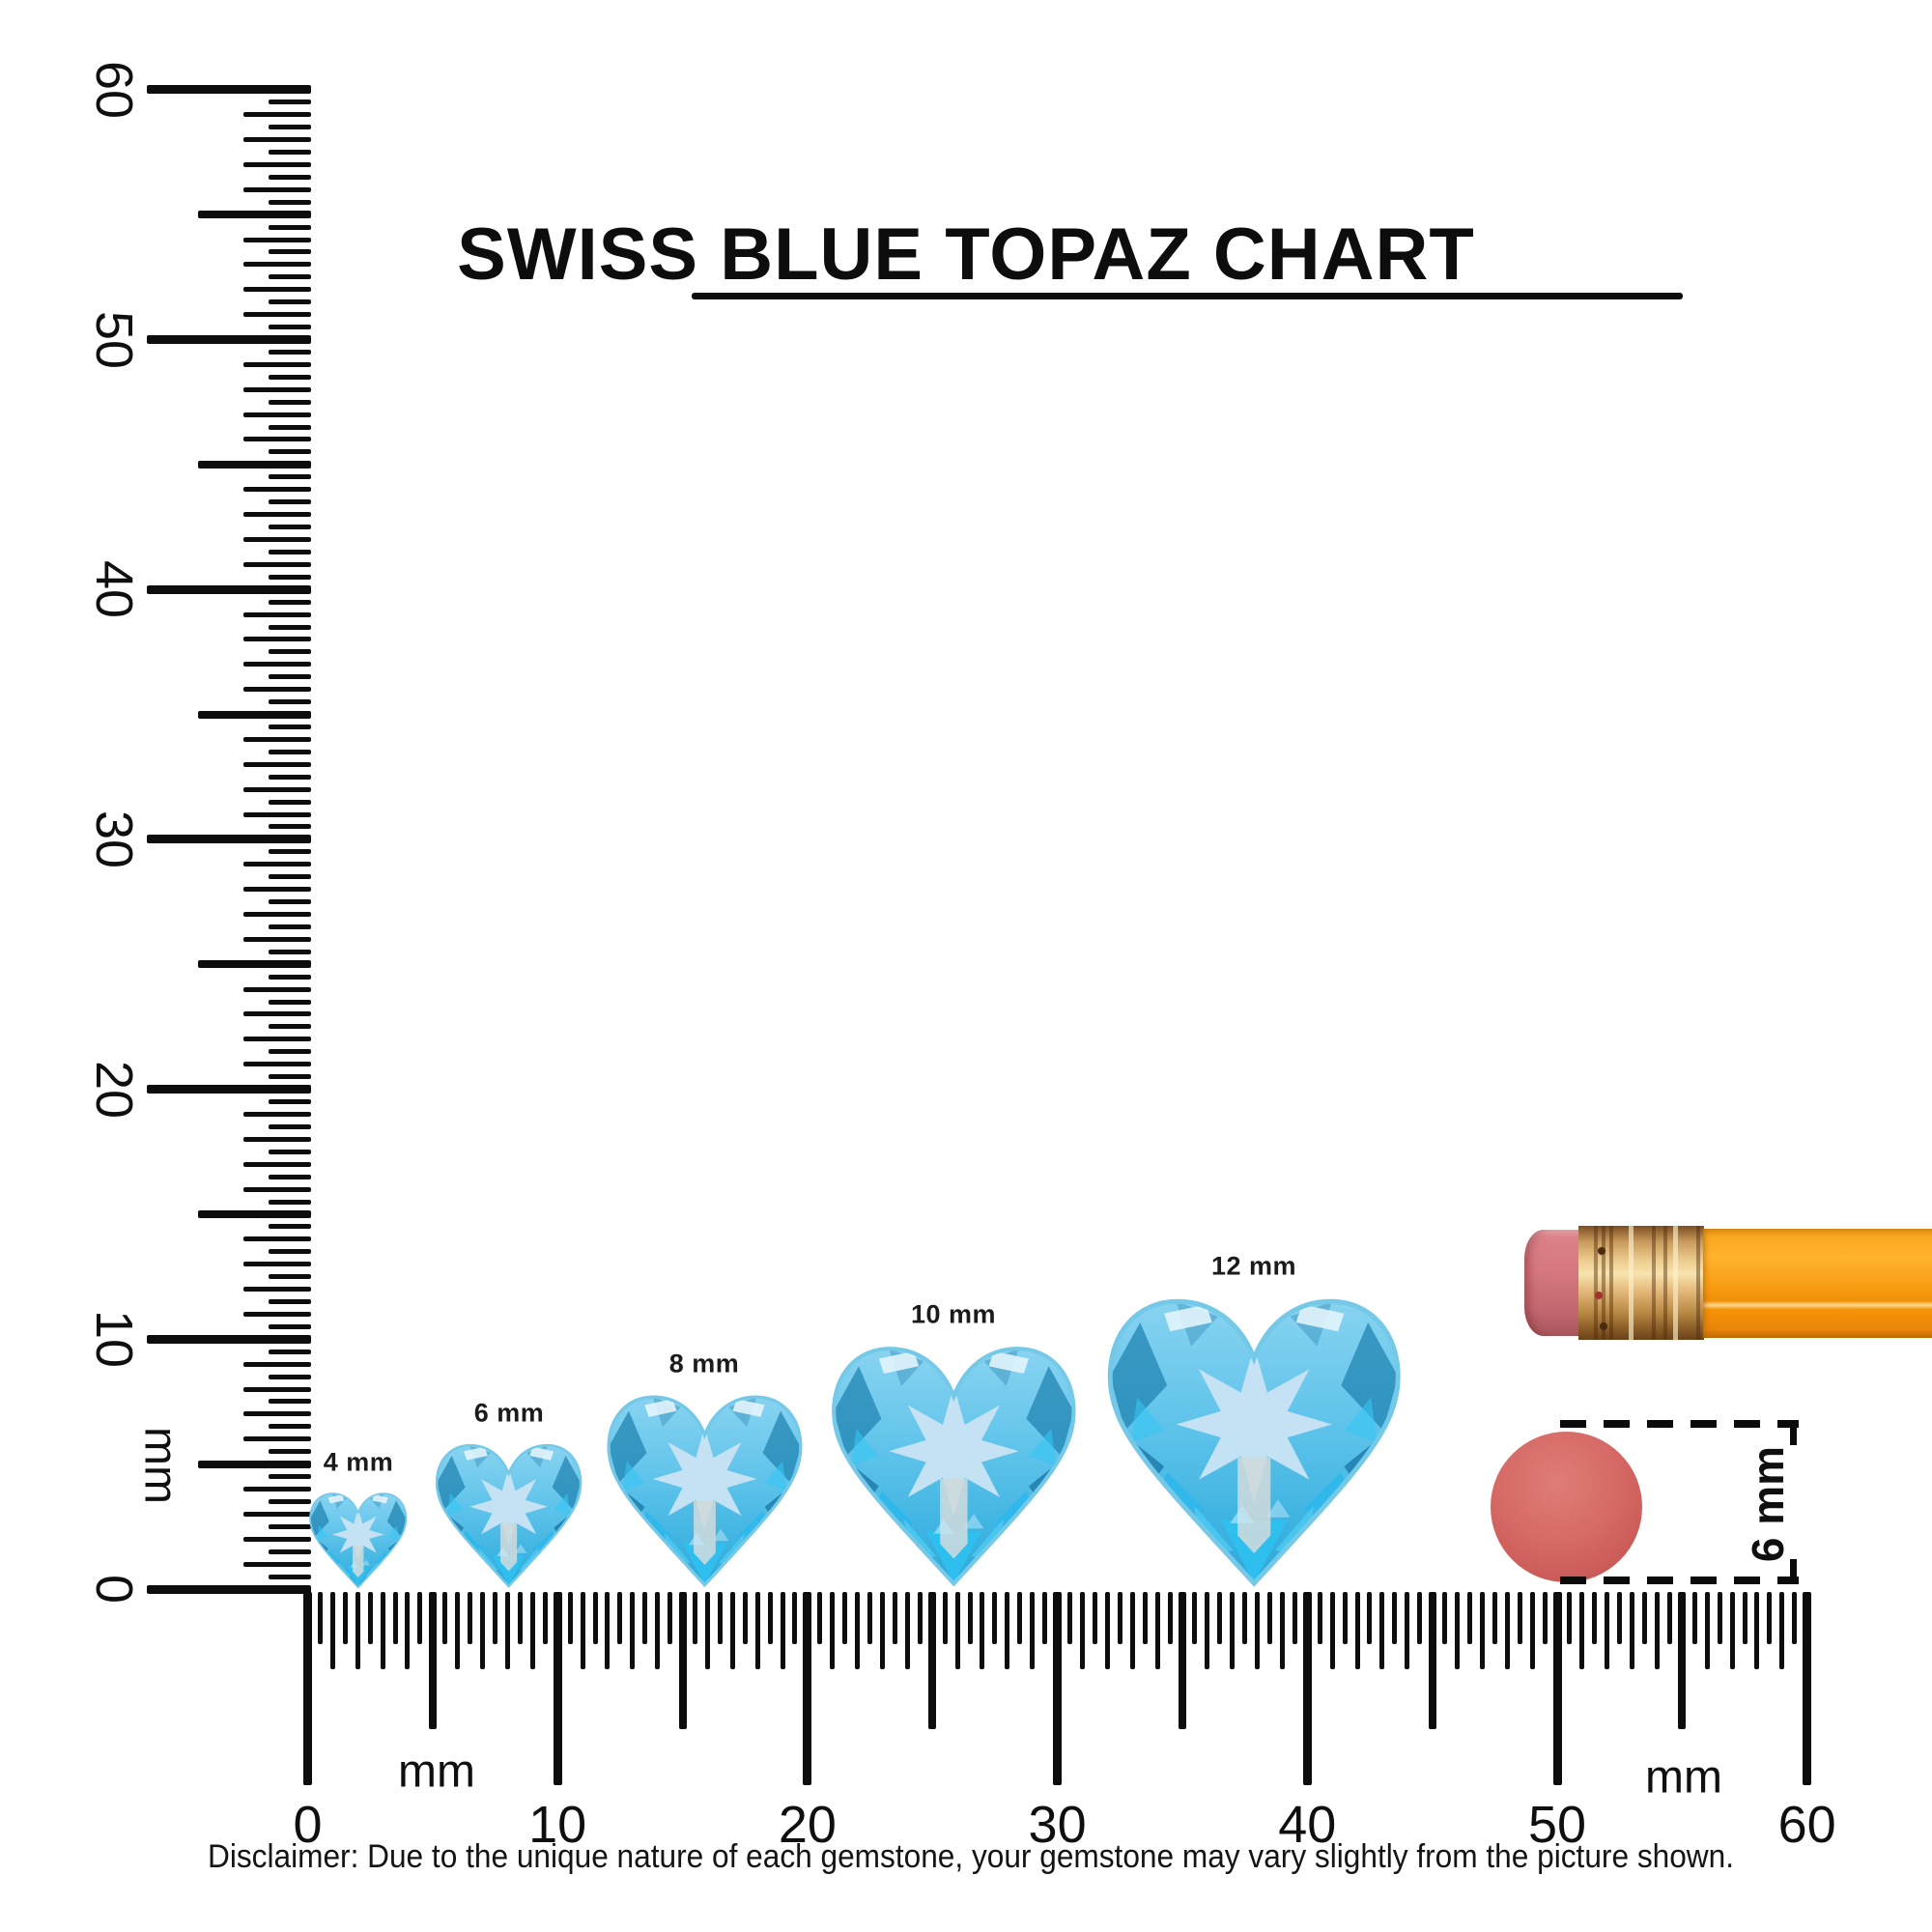 This screenshot has height=1932, width=1932. Describe the element at coordinates (1601, 1251) in the screenshot. I see `ferrule-rivet` at that location.